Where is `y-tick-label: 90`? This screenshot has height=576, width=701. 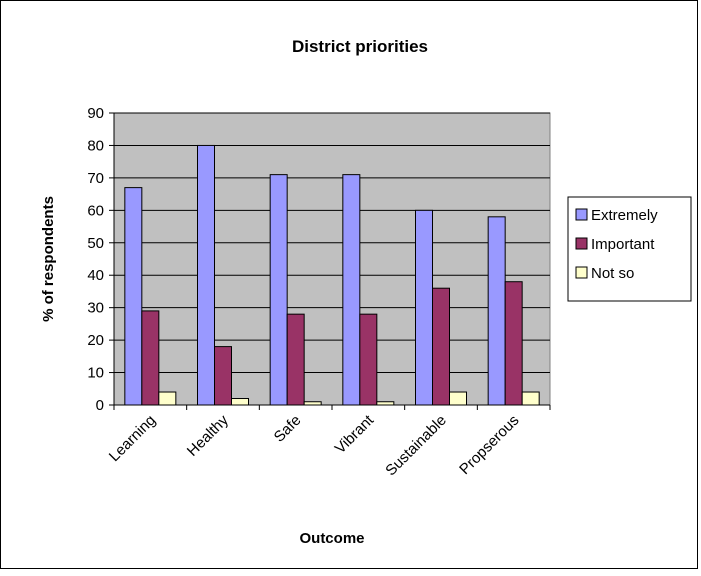
y-tick-label: 90 is located at coordinates (95, 113).